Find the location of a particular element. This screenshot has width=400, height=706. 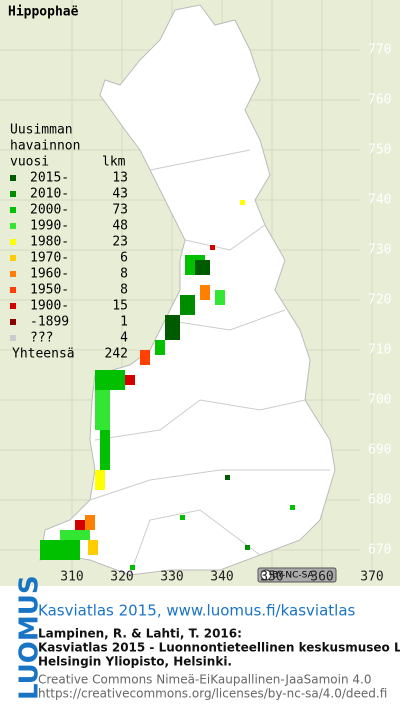

map-title: Hippophaë is located at coordinates (43, 12).